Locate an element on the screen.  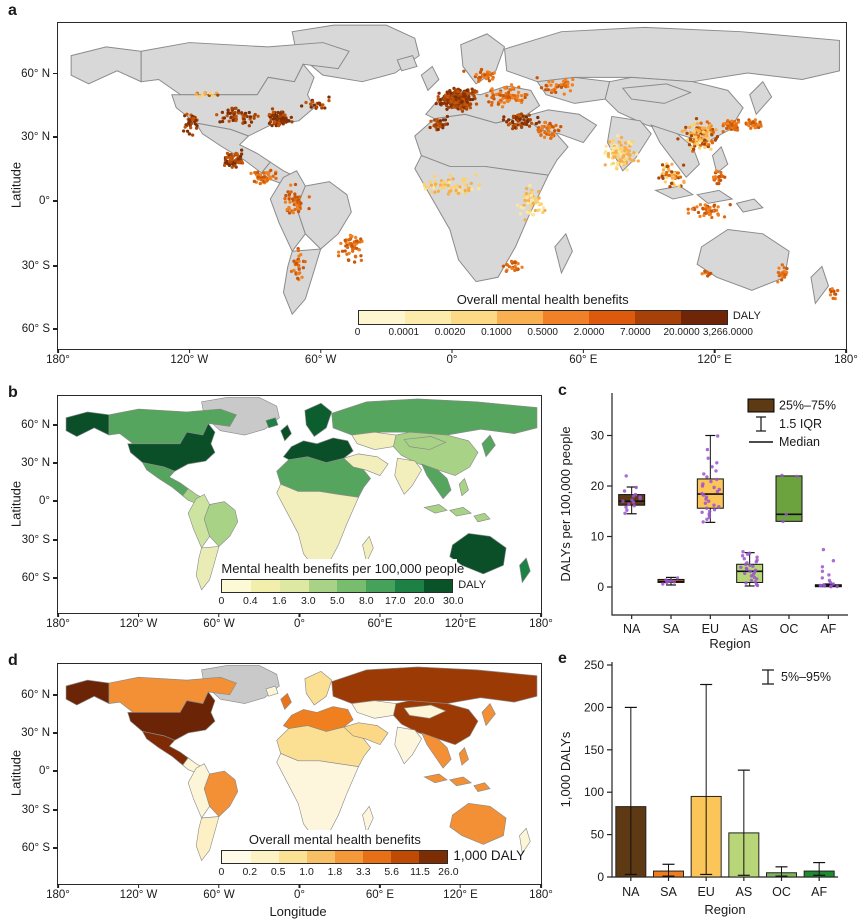
country-india is located at coordinates (408, 476).